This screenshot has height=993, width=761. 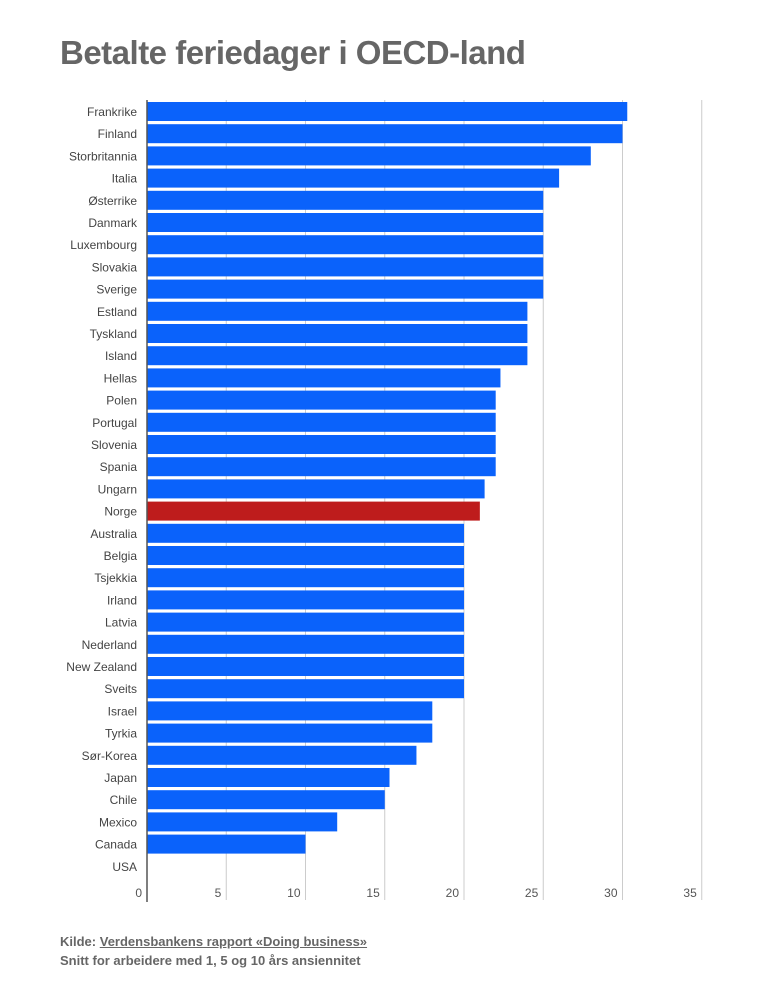 I want to click on x-tick-label: 30, so click(x=611, y=893).